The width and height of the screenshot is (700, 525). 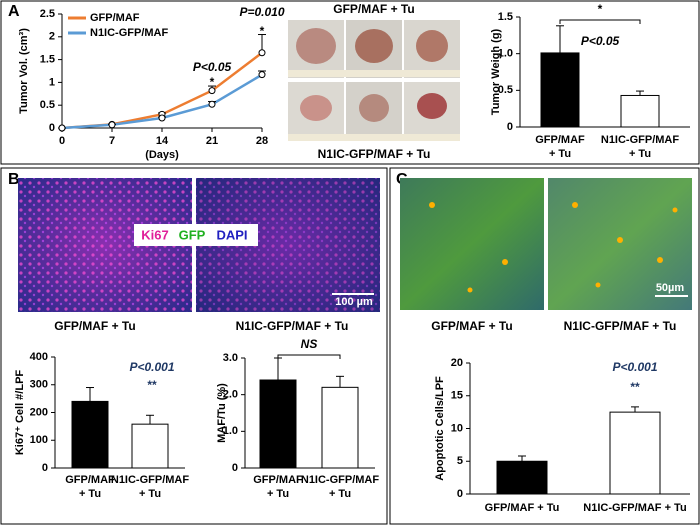 What do you see at coordinates (354, 302) in the screenshot?
I see `scale-label: 100 µm` at bounding box center [354, 302].